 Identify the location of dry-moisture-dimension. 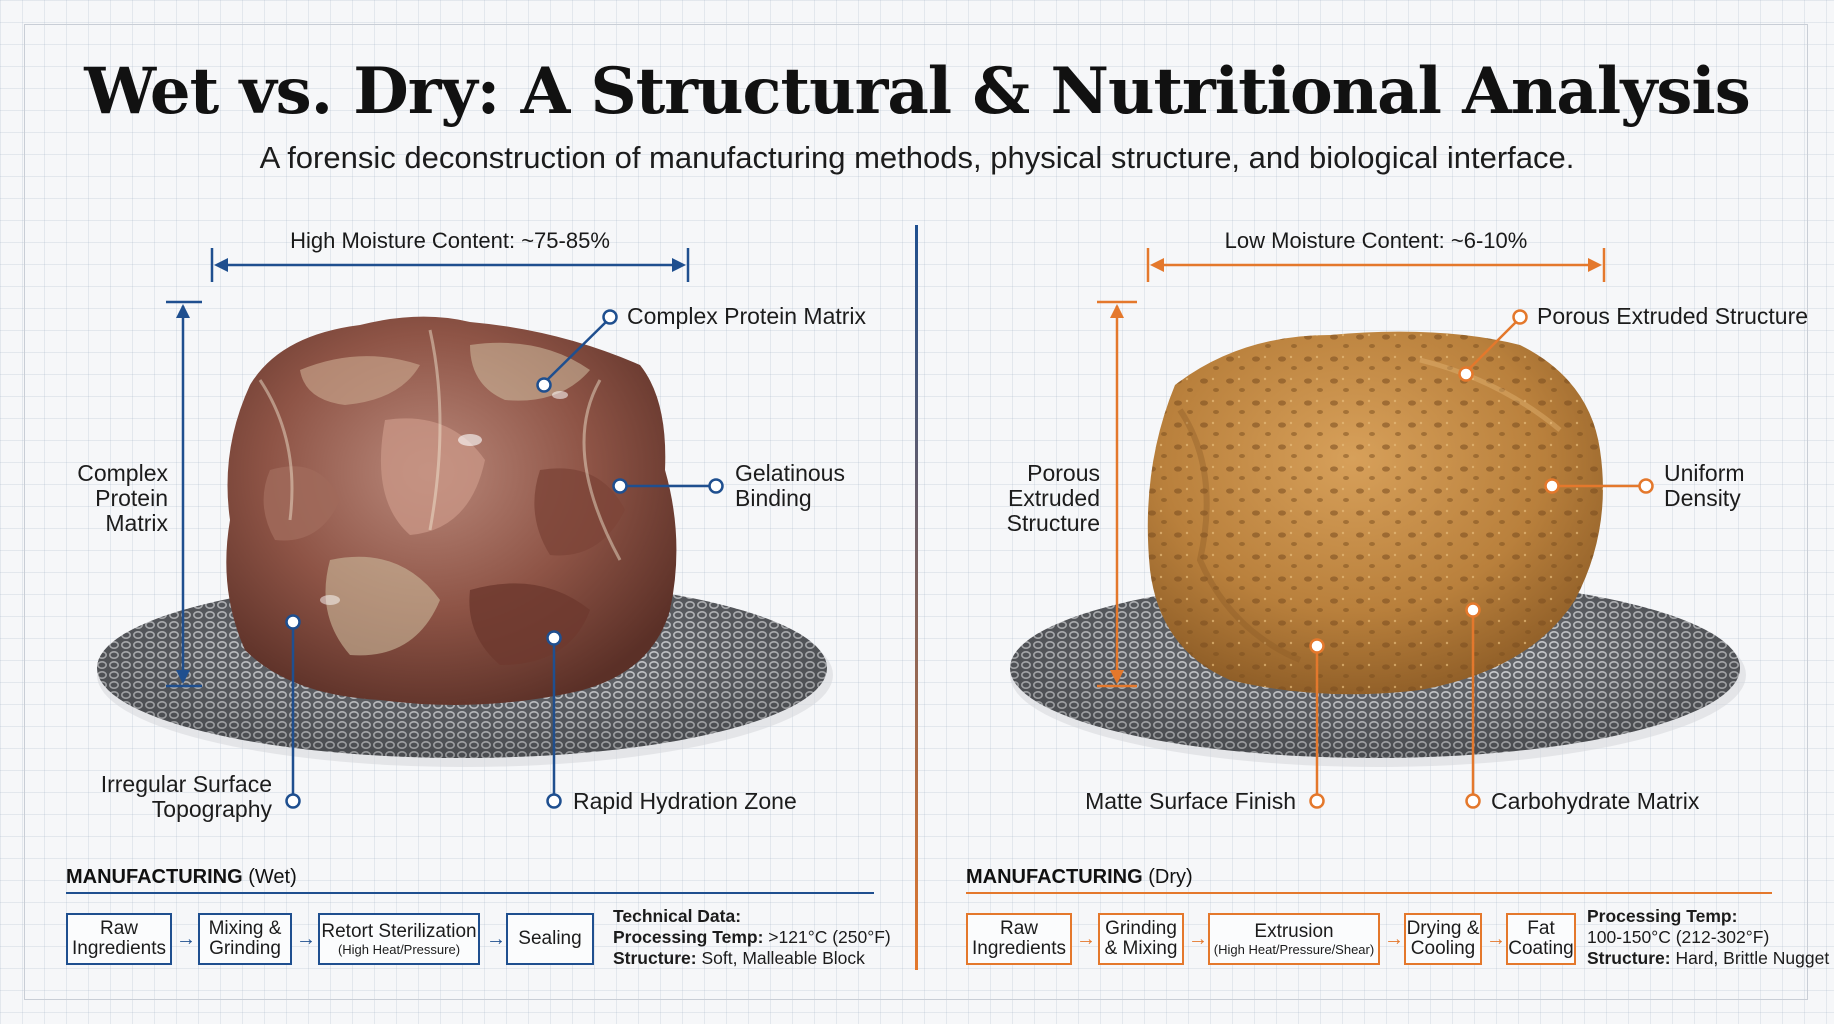
(1376, 265).